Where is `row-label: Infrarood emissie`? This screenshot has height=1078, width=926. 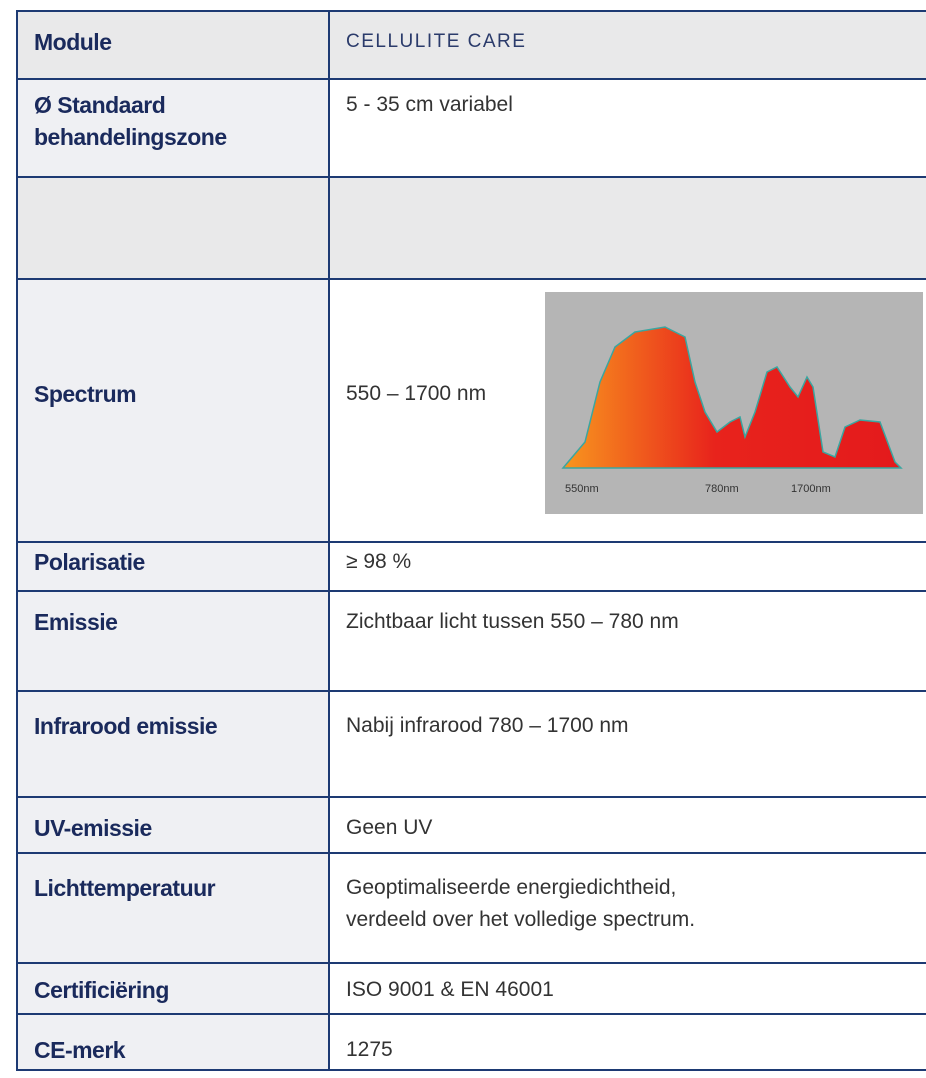 row-label: Infrarood emissie is located at coordinates (173, 744).